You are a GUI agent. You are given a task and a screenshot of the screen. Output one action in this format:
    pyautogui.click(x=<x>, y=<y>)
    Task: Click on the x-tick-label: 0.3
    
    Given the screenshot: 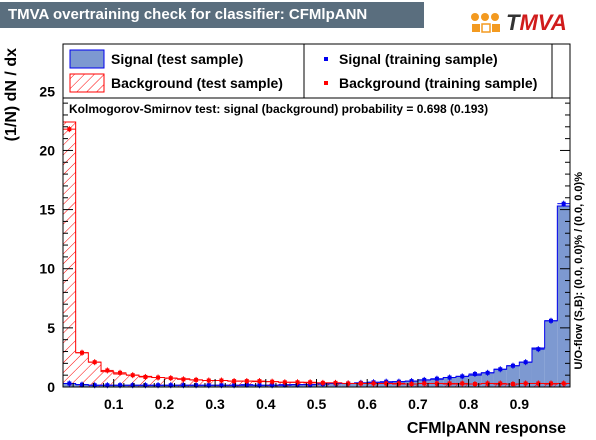 What is the action you would take?
    pyautogui.click(x=215, y=404)
    